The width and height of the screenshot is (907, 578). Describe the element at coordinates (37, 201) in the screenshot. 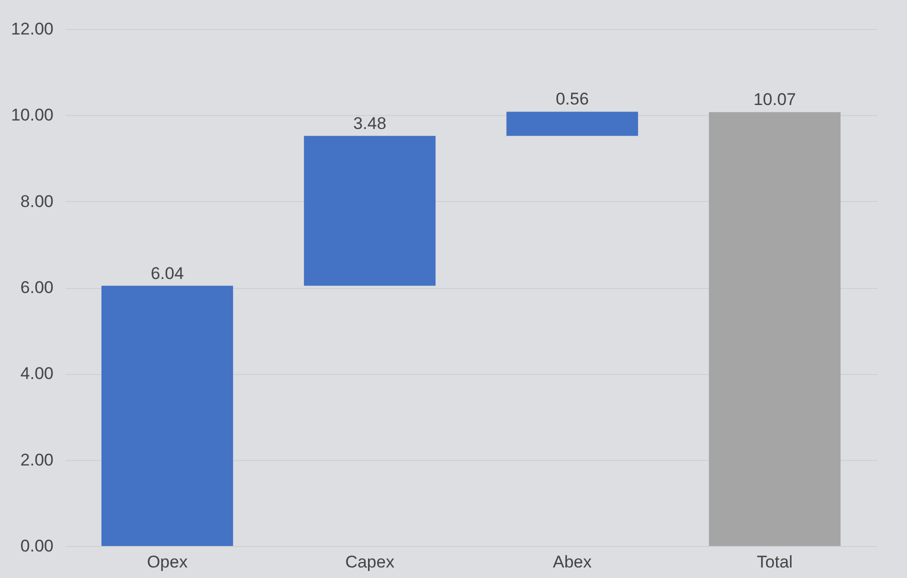

I see `y-tick-label: 8.00` at that location.